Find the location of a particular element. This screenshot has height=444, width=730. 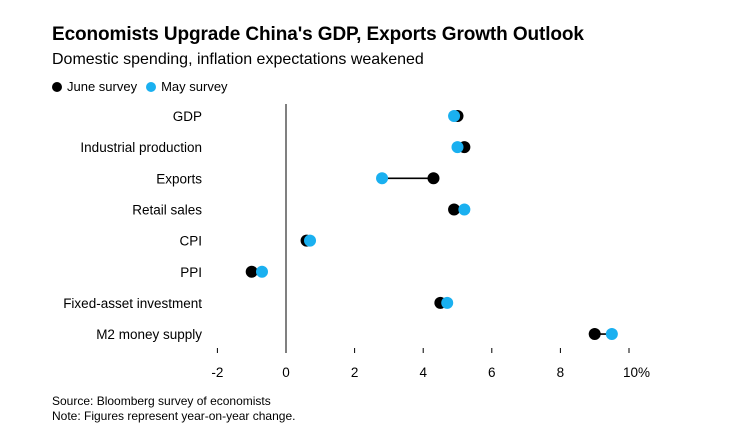

legend-item-june: June survey is located at coordinates (94, 86).